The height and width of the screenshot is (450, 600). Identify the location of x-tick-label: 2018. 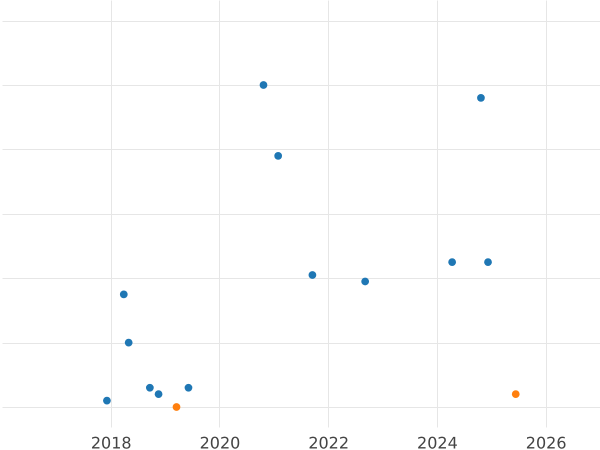
(111, 442).